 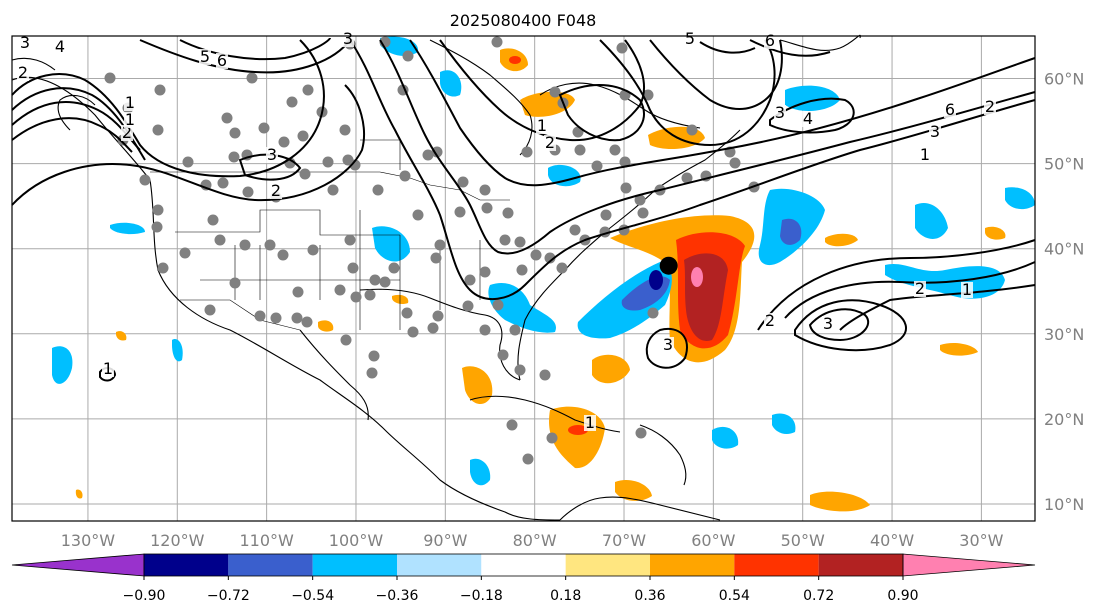 What do you see at coordinates (791, 231) in the screenshot?
I see `cold-anomaly-core` at bounding box center [791, 231].